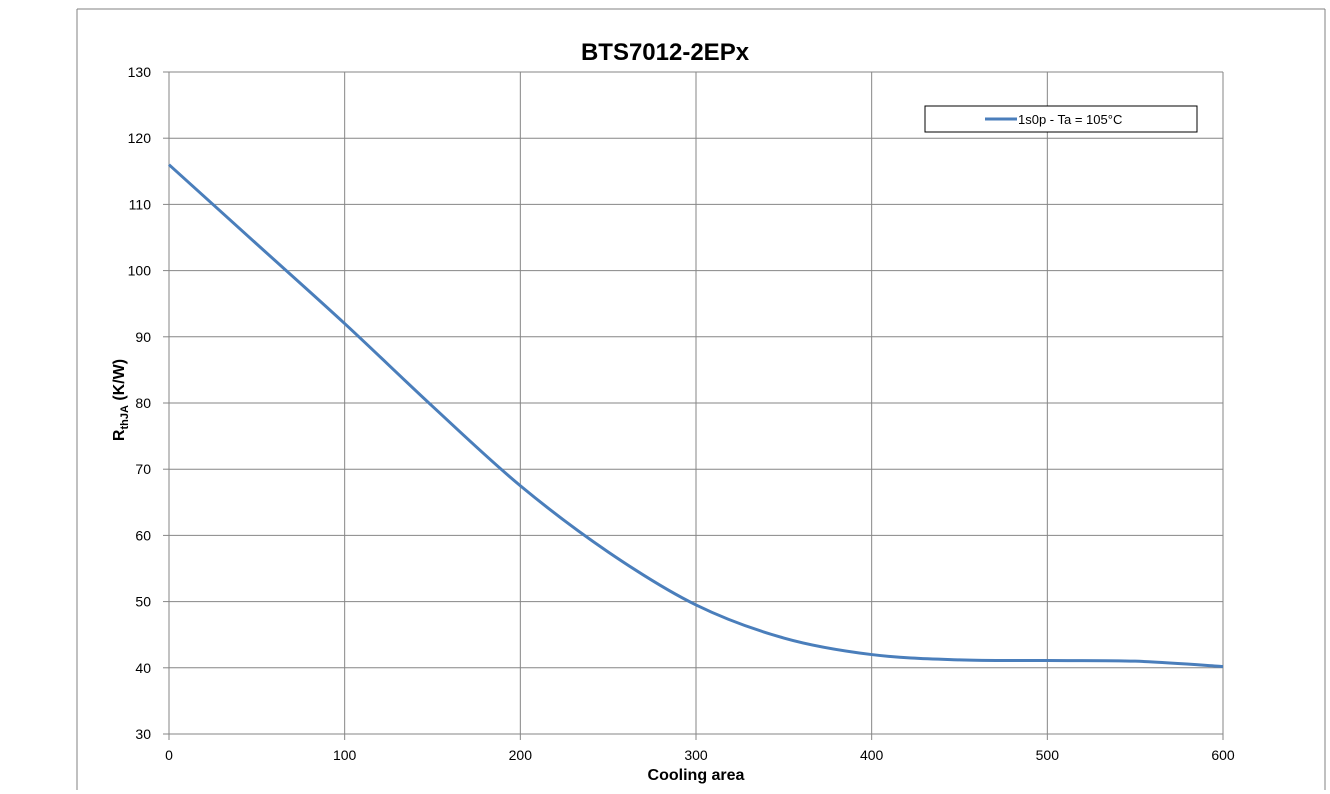 The image size is (1330, 794). What do you see at coordinates (140, 72) in the screenshot?
I see `y-tick-label: 130` at bounding box center [140, 72].